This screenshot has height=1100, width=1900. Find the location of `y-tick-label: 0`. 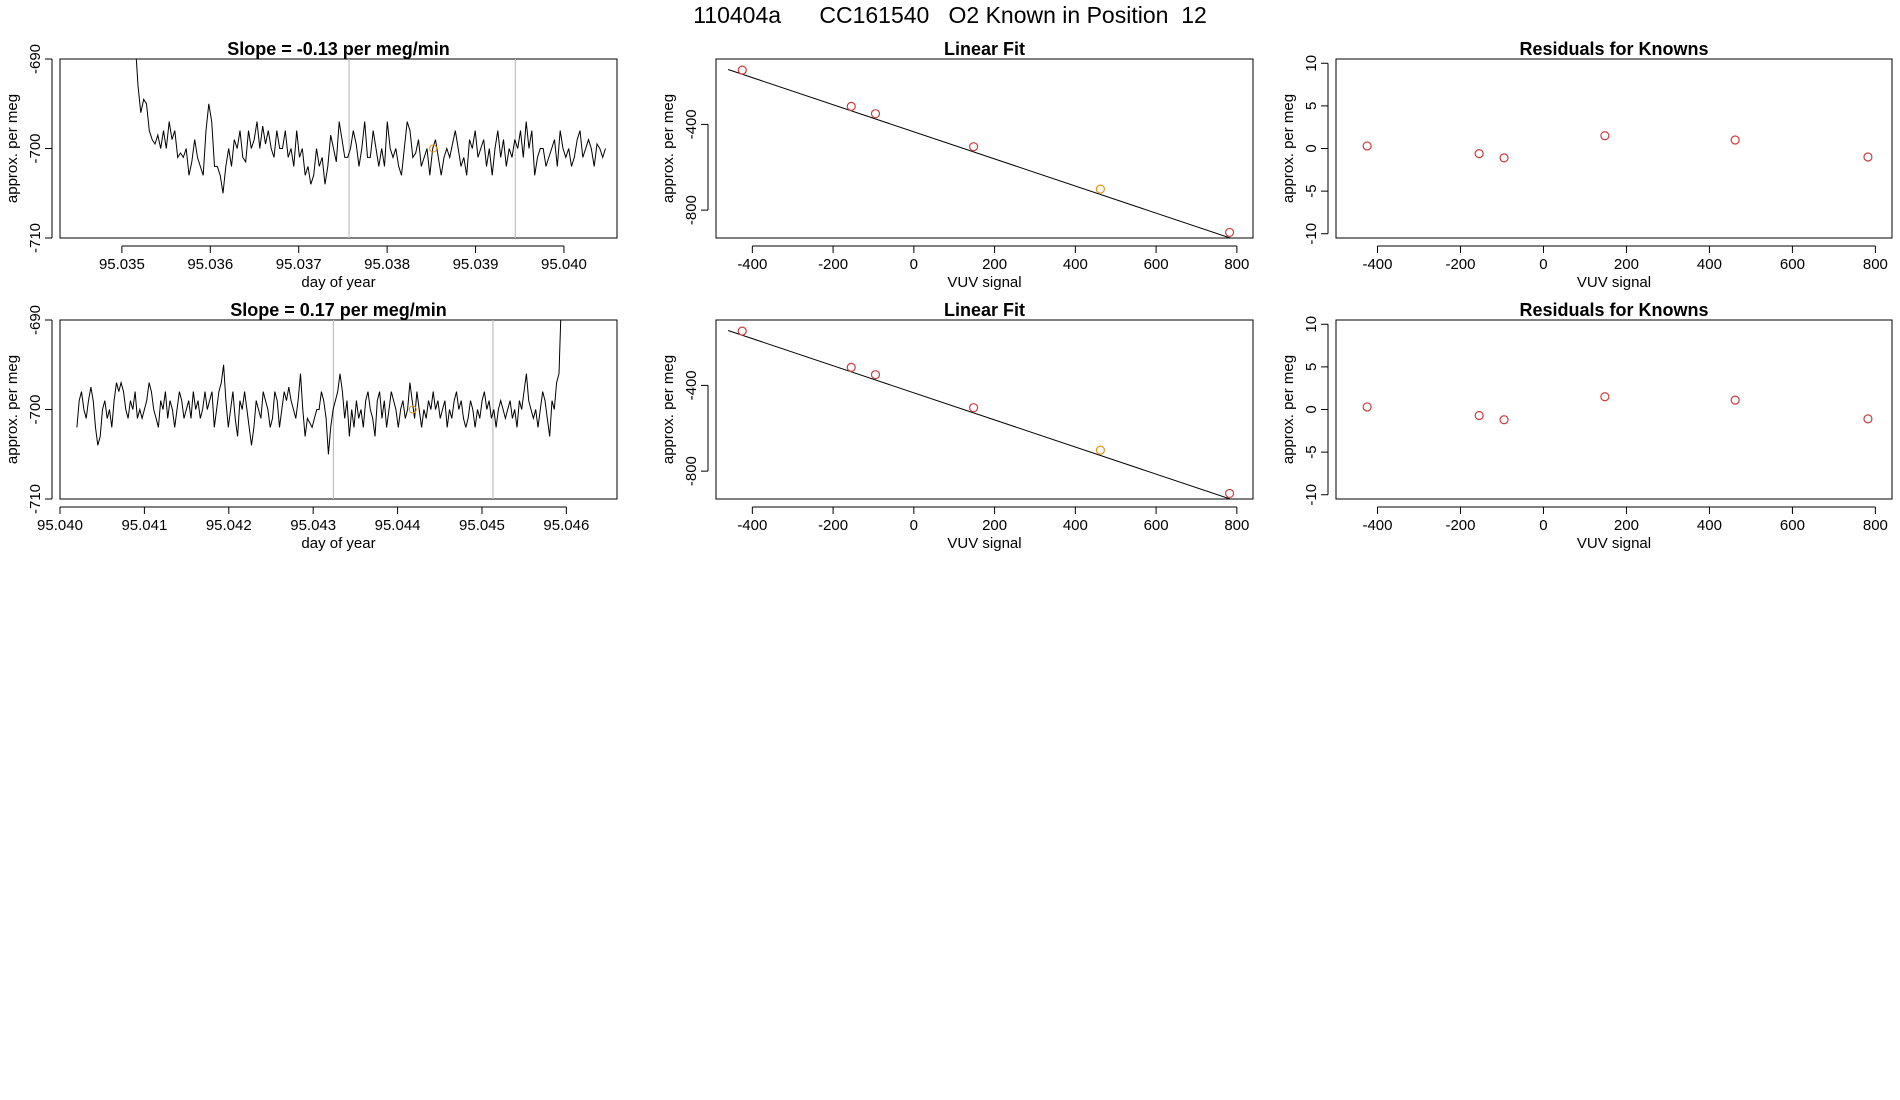

y-tick-label: 0 is located at coordinates (1311, 148).